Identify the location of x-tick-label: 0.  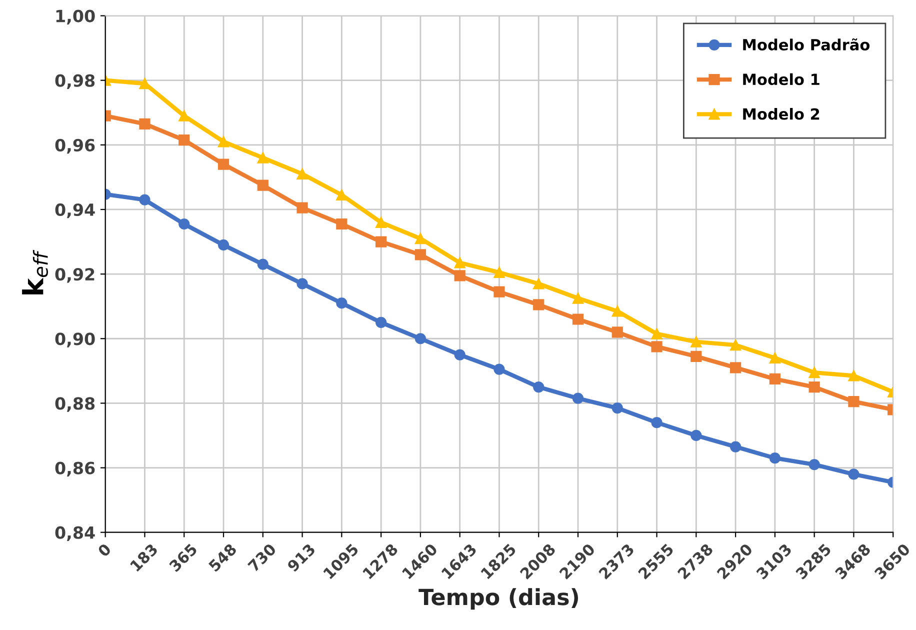
(104, 550).